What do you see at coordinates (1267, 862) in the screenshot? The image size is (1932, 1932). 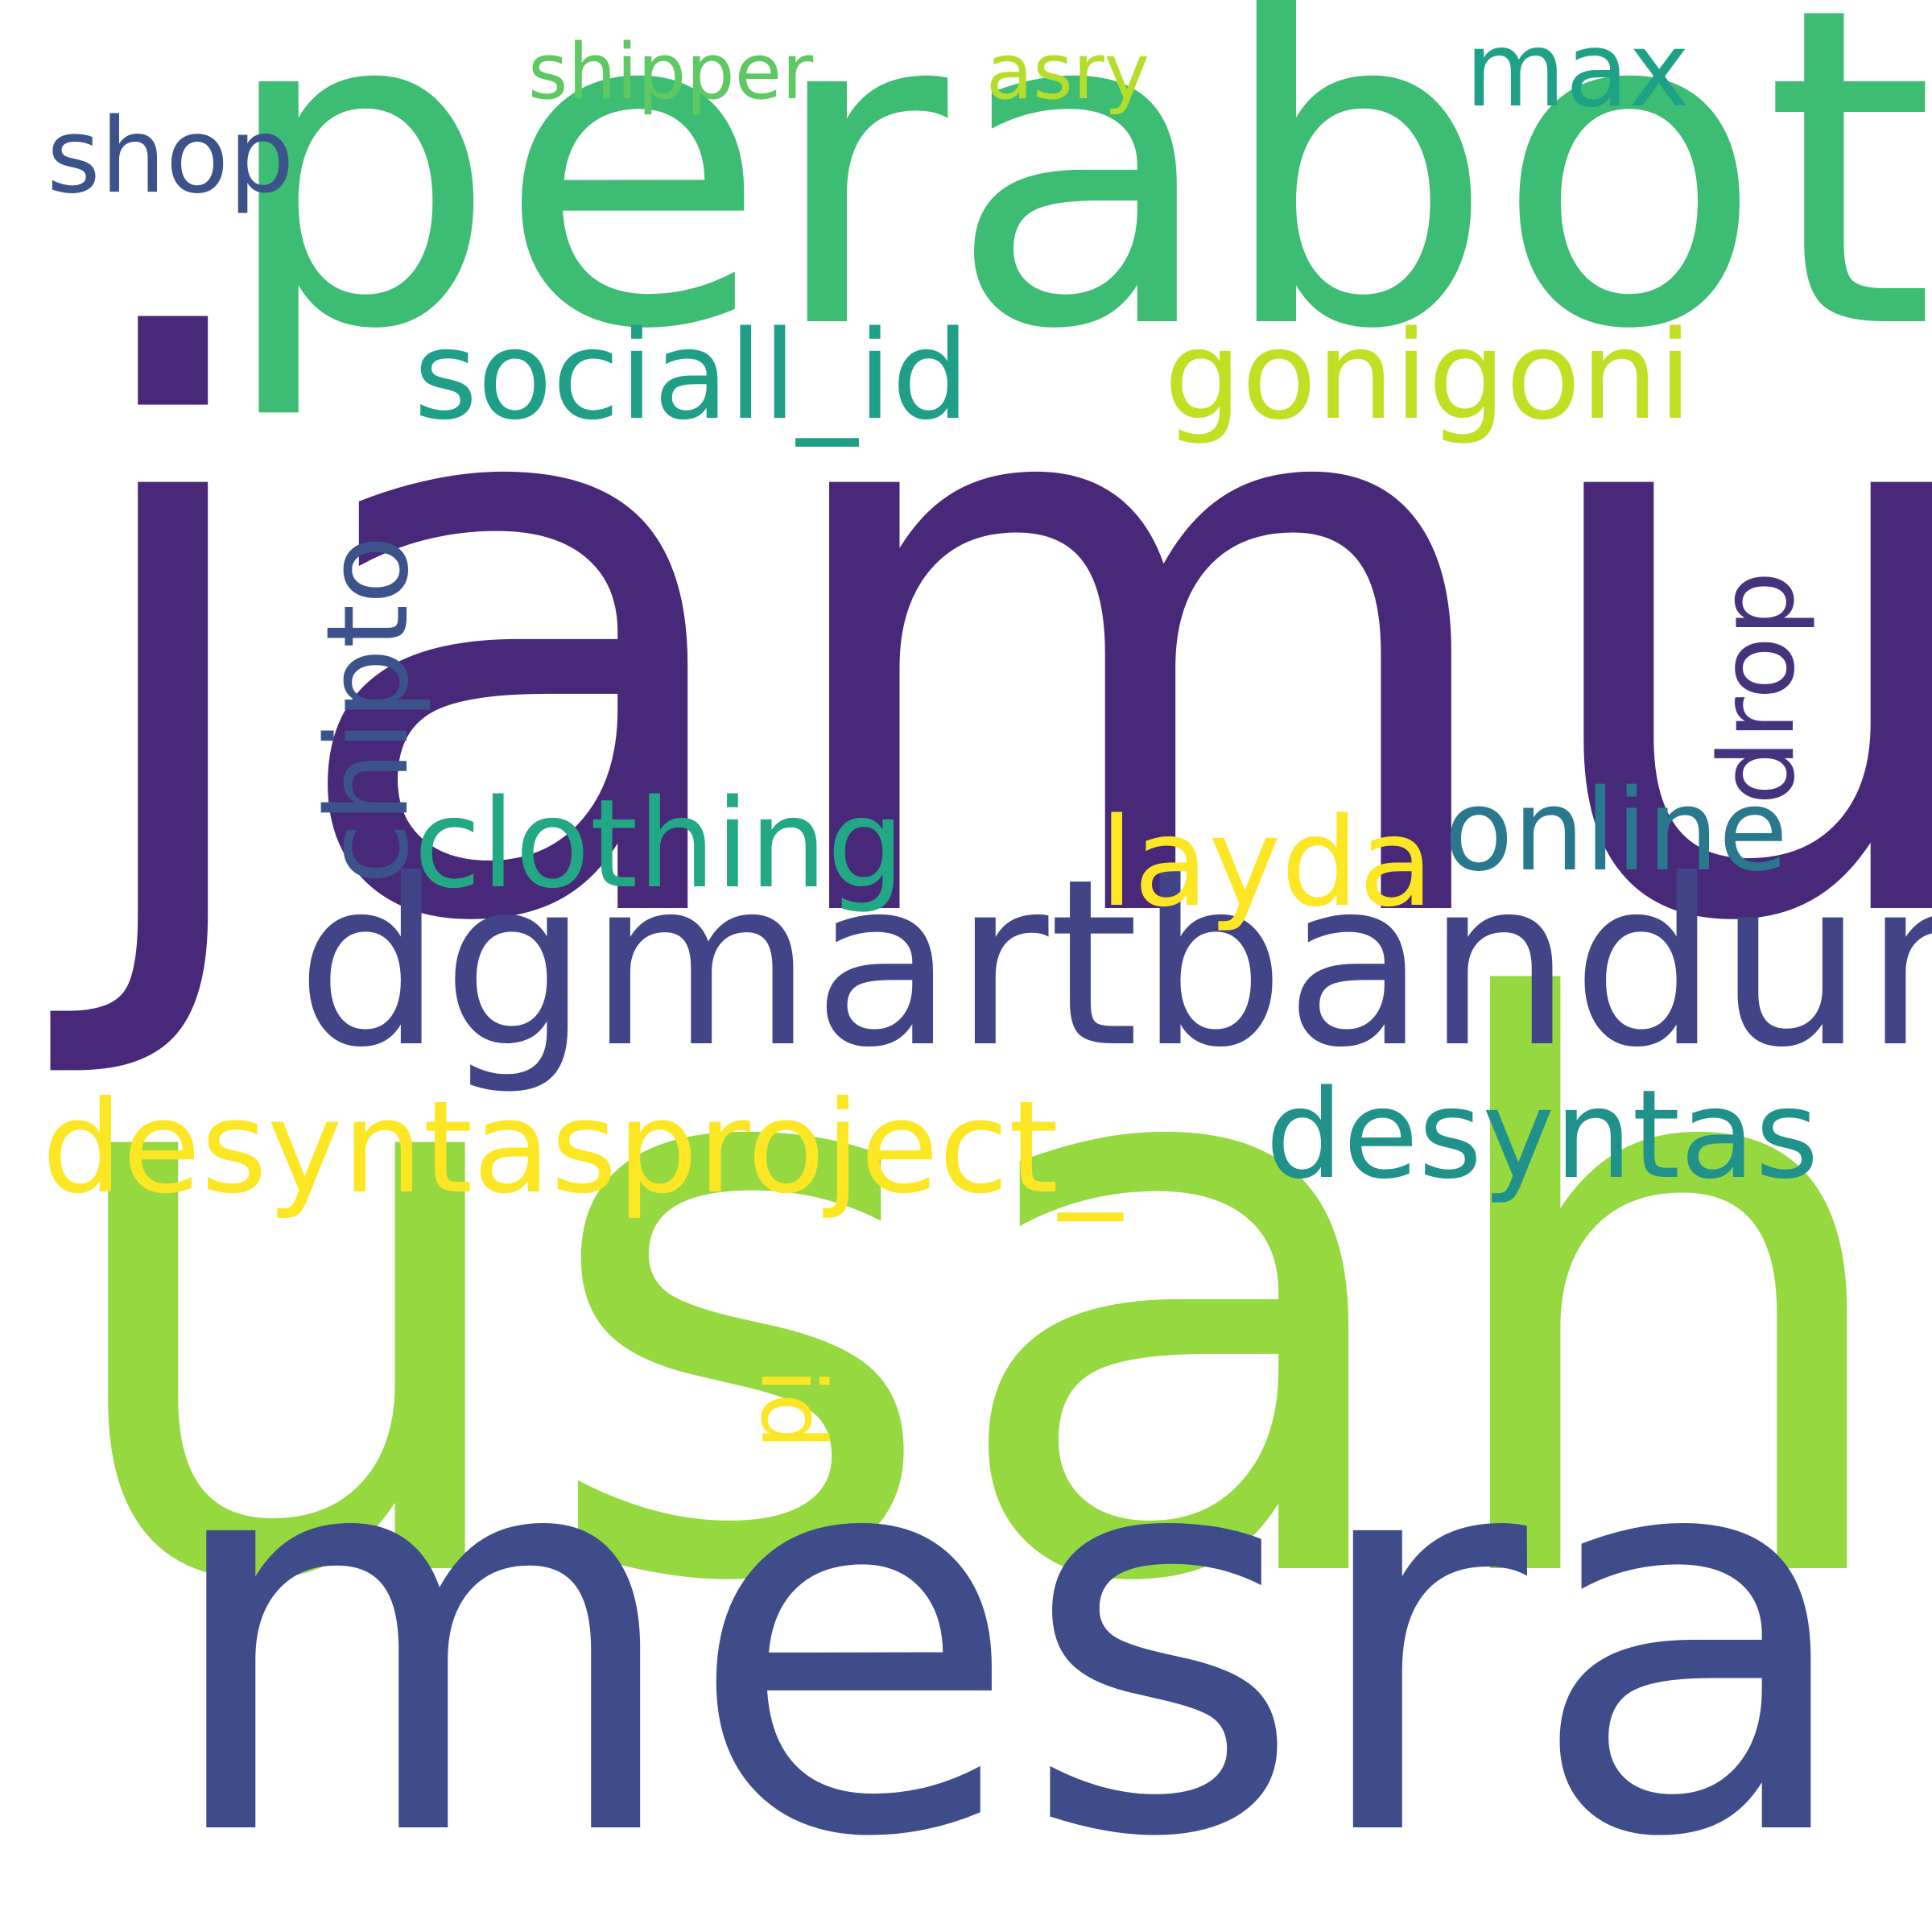 I see `word-layda: layda` at bounding box center [1267, 862].